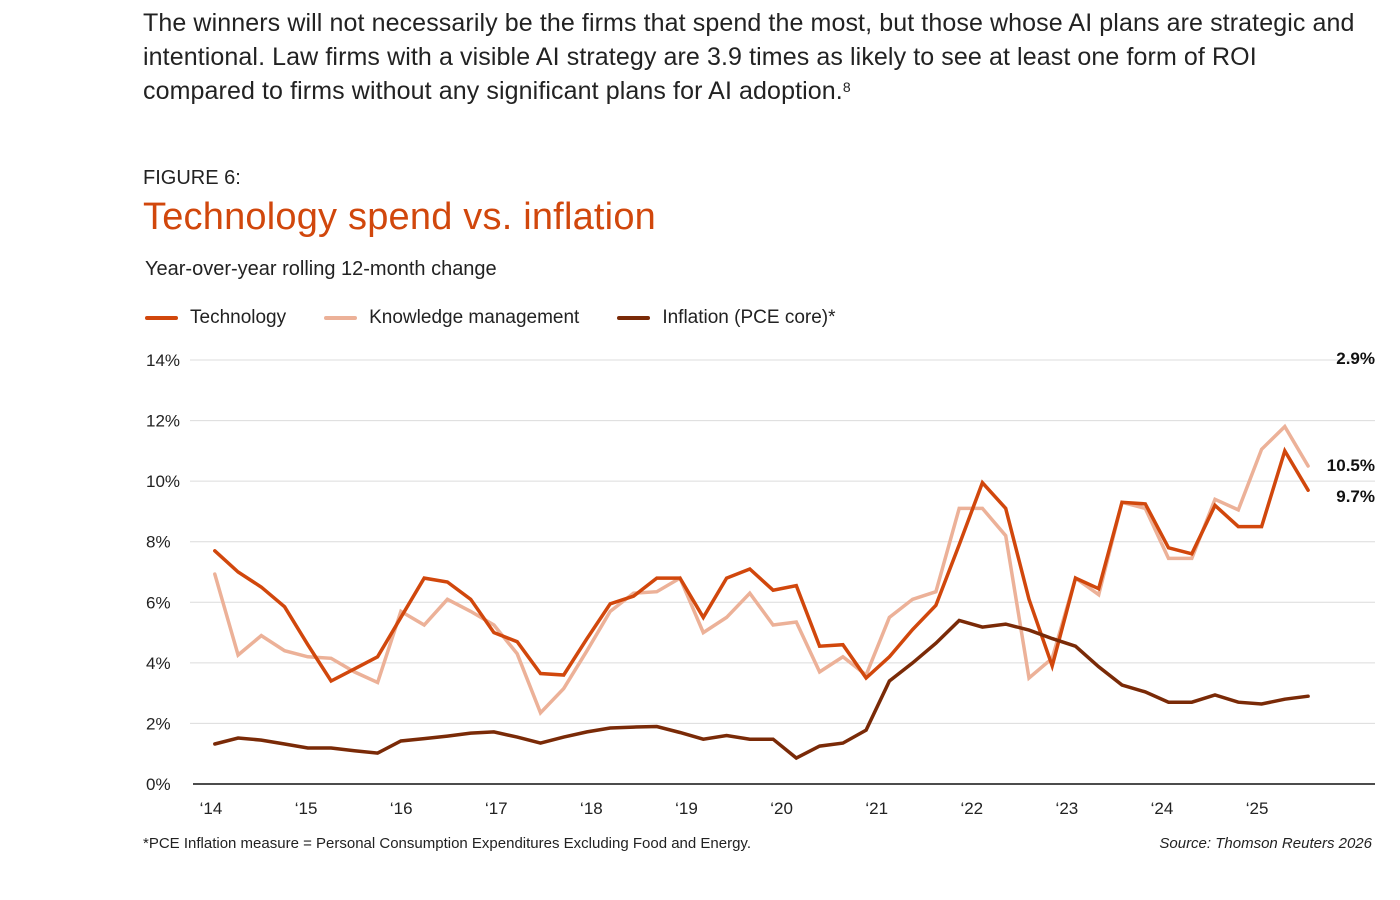 This screenshot has height=900, width=1400. Describe the element at coordinates (474, 317) in the screenshot. I see `legend-label: Knowledge management` at that location.